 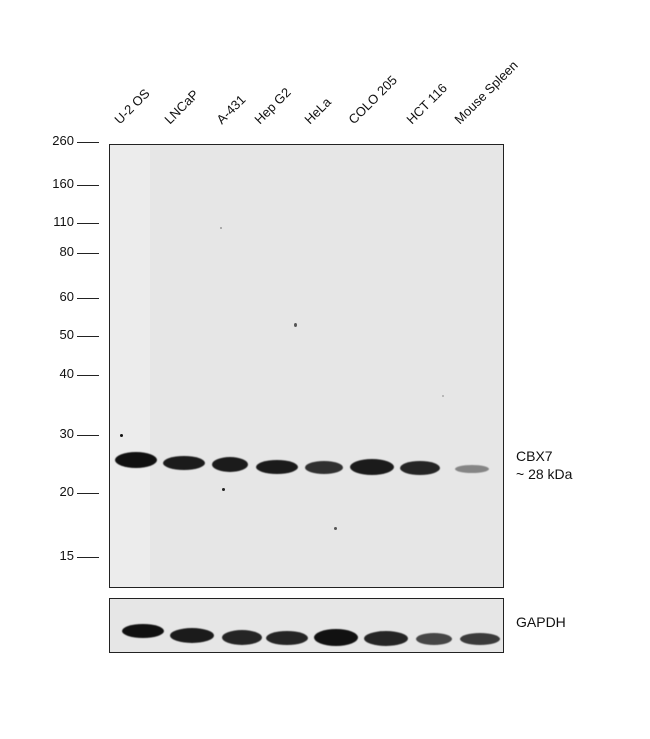 I want to click on target-label-mw: ~ 28 kDa, so click(x=544, y=474).